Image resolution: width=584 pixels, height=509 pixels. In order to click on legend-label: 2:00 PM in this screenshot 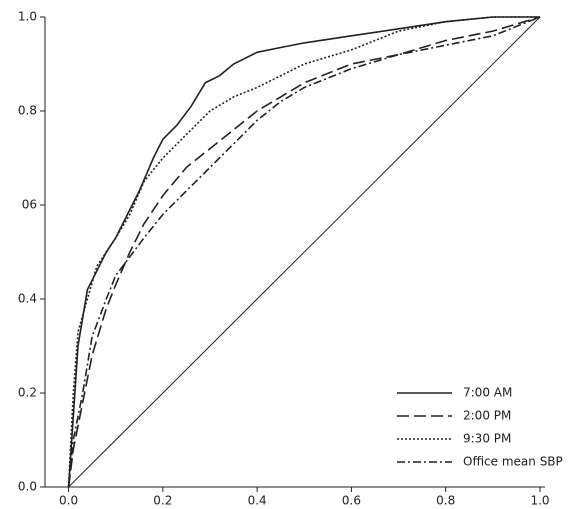, I will do `click(487, 416)`.